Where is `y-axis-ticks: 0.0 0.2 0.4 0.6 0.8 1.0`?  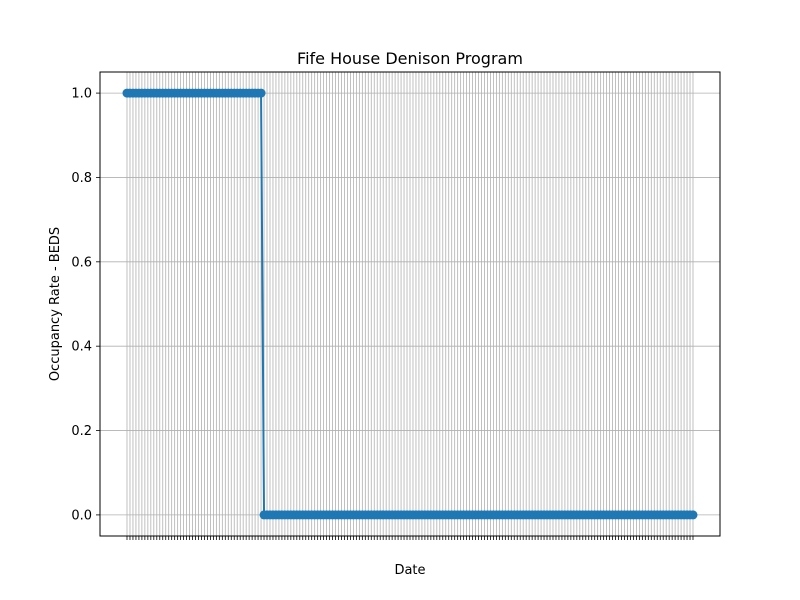 y-axis-ticks: 0.0 0.2 0.4 0.6 0.8 1.0 is located at coordinates (85, 305).